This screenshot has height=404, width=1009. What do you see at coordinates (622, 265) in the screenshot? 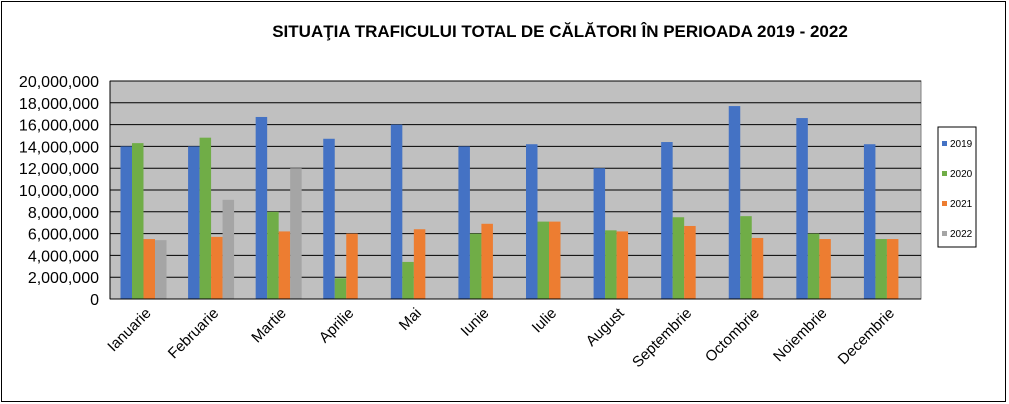
I see `bar-2021-august` at bounding box center [622, 265].